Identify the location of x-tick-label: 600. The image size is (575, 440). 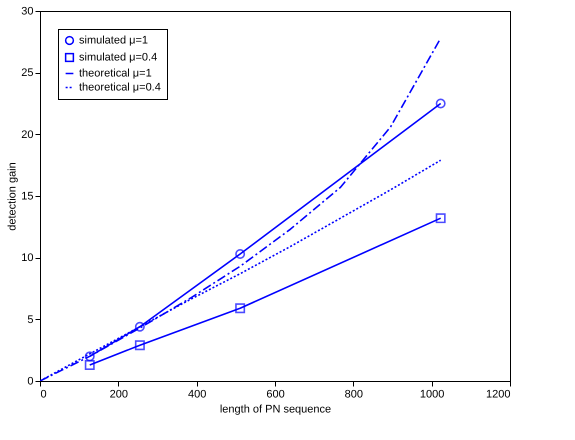
(275, 394).